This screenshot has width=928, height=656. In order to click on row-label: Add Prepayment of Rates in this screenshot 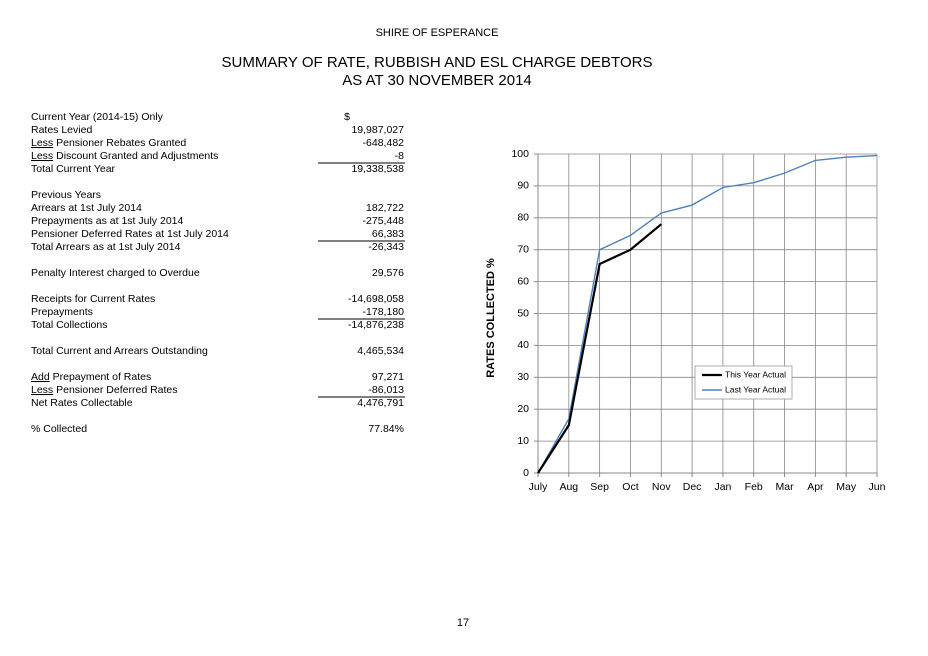, I will do `click(91, 377)`.